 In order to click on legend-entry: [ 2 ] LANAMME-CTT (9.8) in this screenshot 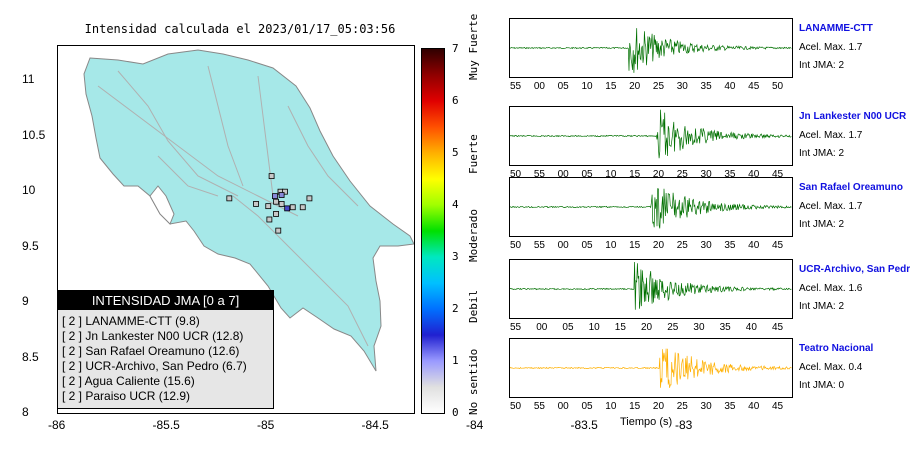, I will do `click(131, 321)`.